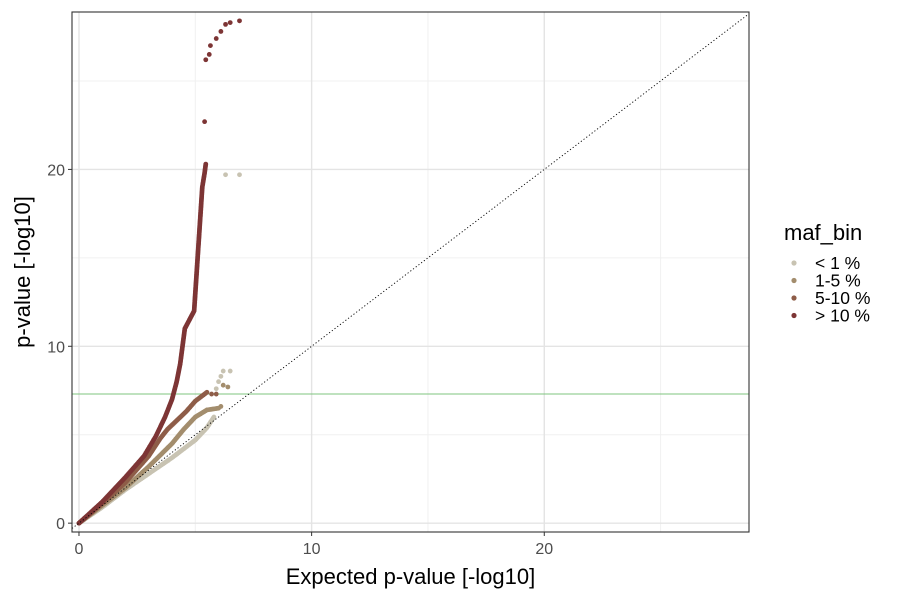 Image resolution: width=900 pixels, height=600 pixels. Describe the element at coordinates (56, 170) in the screenshot. I see `y-tick-label: 20` at that location.